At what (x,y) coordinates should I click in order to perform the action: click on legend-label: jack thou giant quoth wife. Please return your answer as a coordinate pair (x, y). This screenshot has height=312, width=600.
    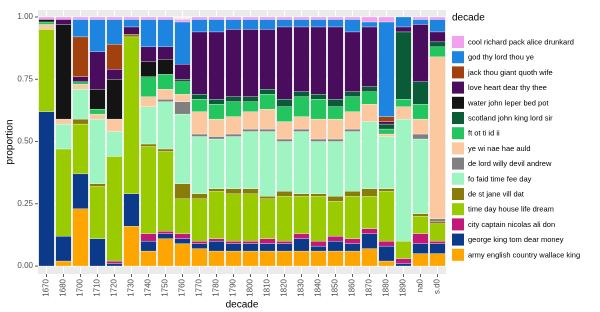
    Looking at the image, I should click on (510, 72).